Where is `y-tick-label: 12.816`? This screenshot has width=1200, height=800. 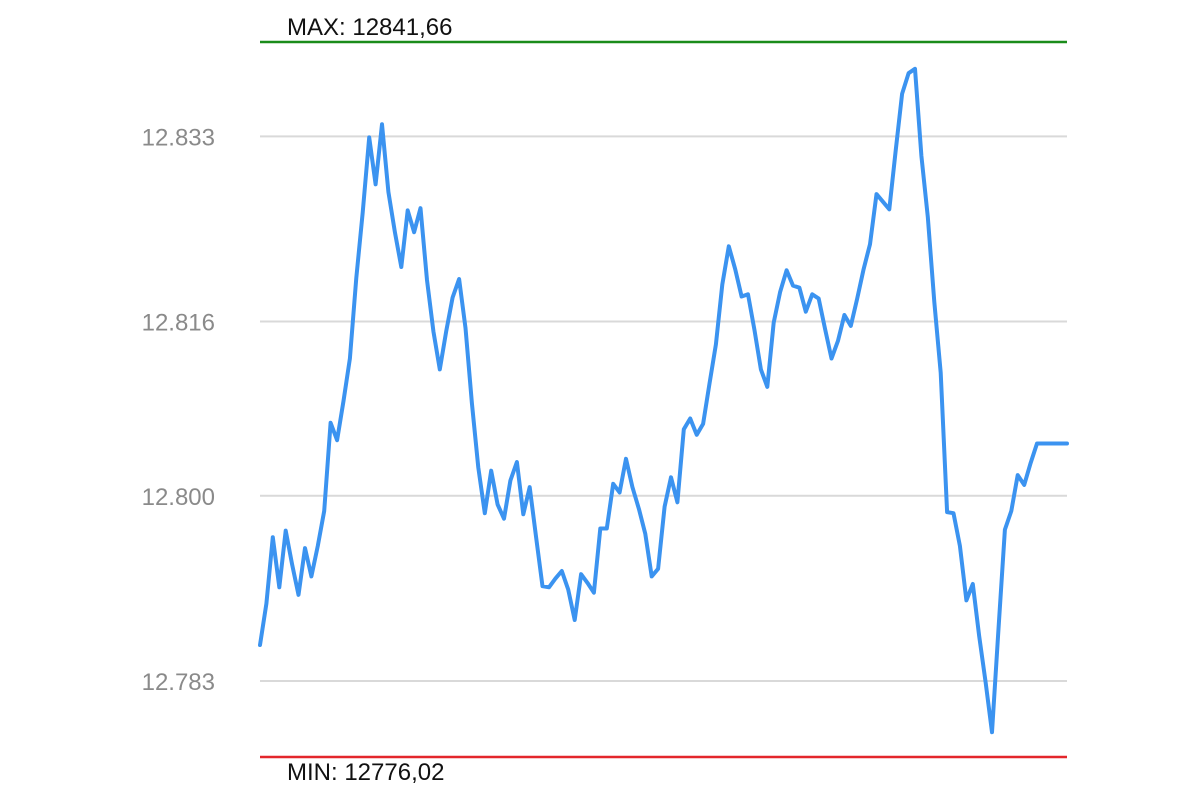 y-tick-label: 12.816 is located at coordinates (178, 323).